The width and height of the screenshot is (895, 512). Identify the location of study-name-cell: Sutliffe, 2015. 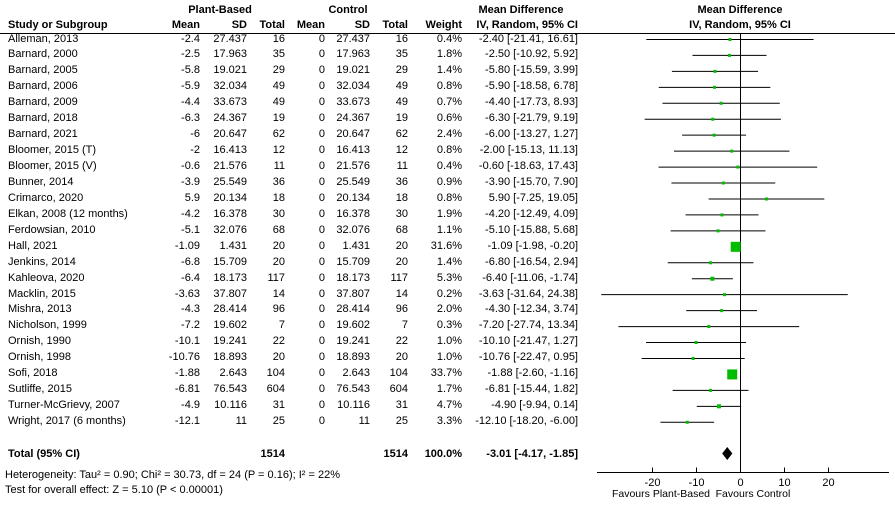
(40, 389).